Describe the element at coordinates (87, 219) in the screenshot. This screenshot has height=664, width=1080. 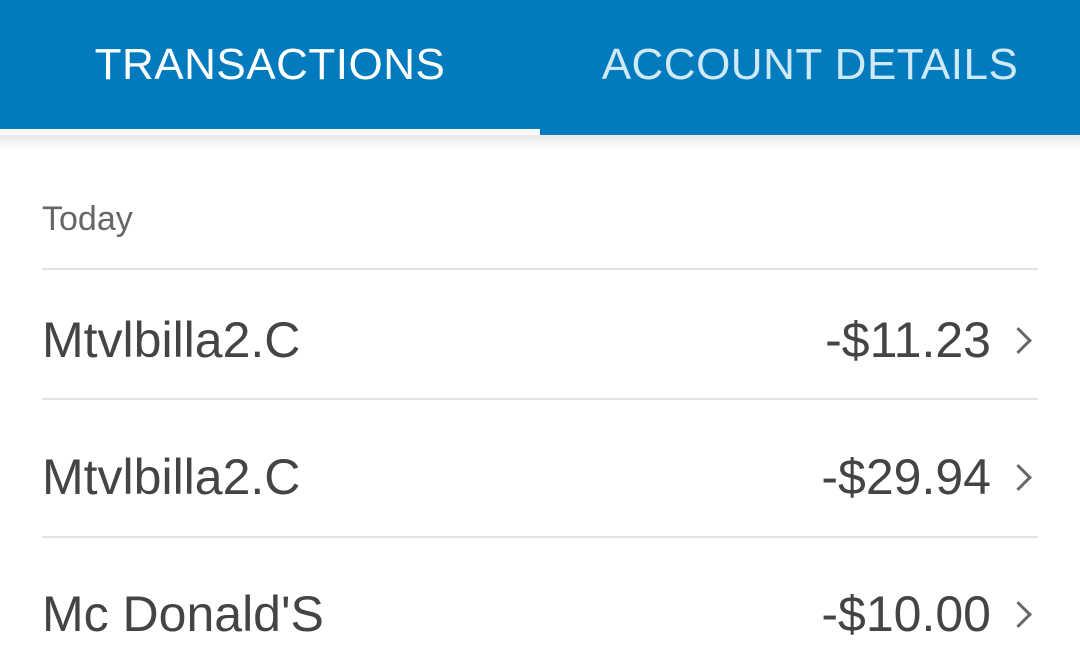
I see `section-header-today: Today` at that location.